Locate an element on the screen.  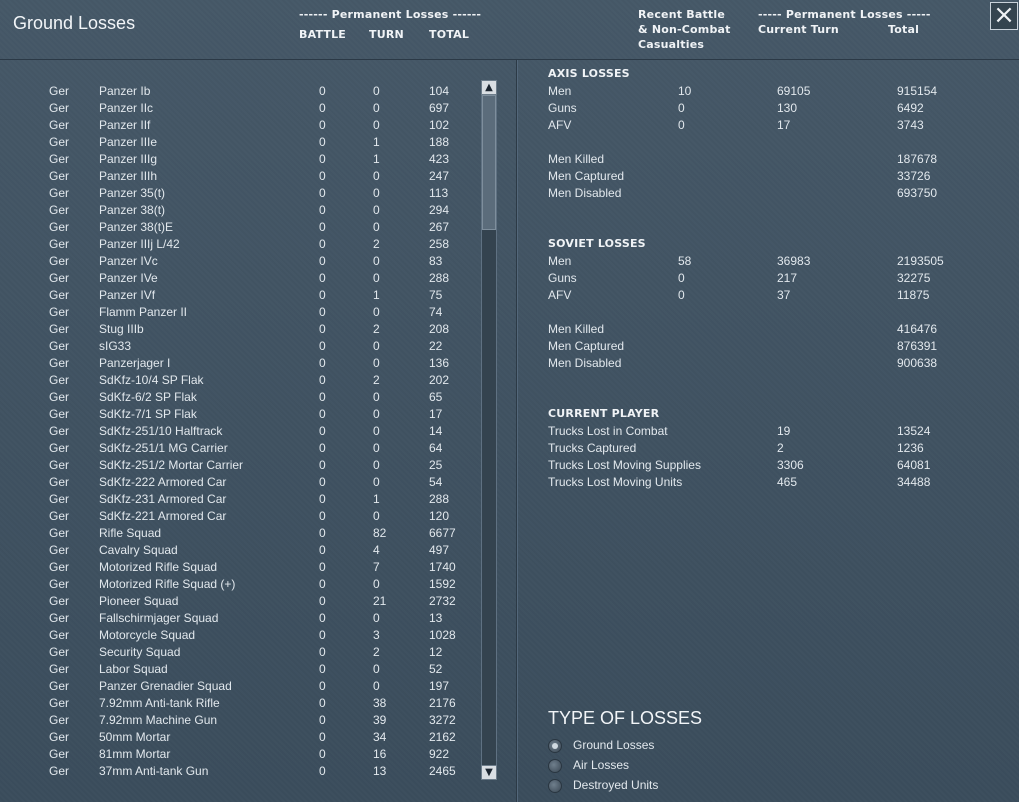
table-row: Ger Panzer IVf 0 1 75 is located at coordinates (240, 296).